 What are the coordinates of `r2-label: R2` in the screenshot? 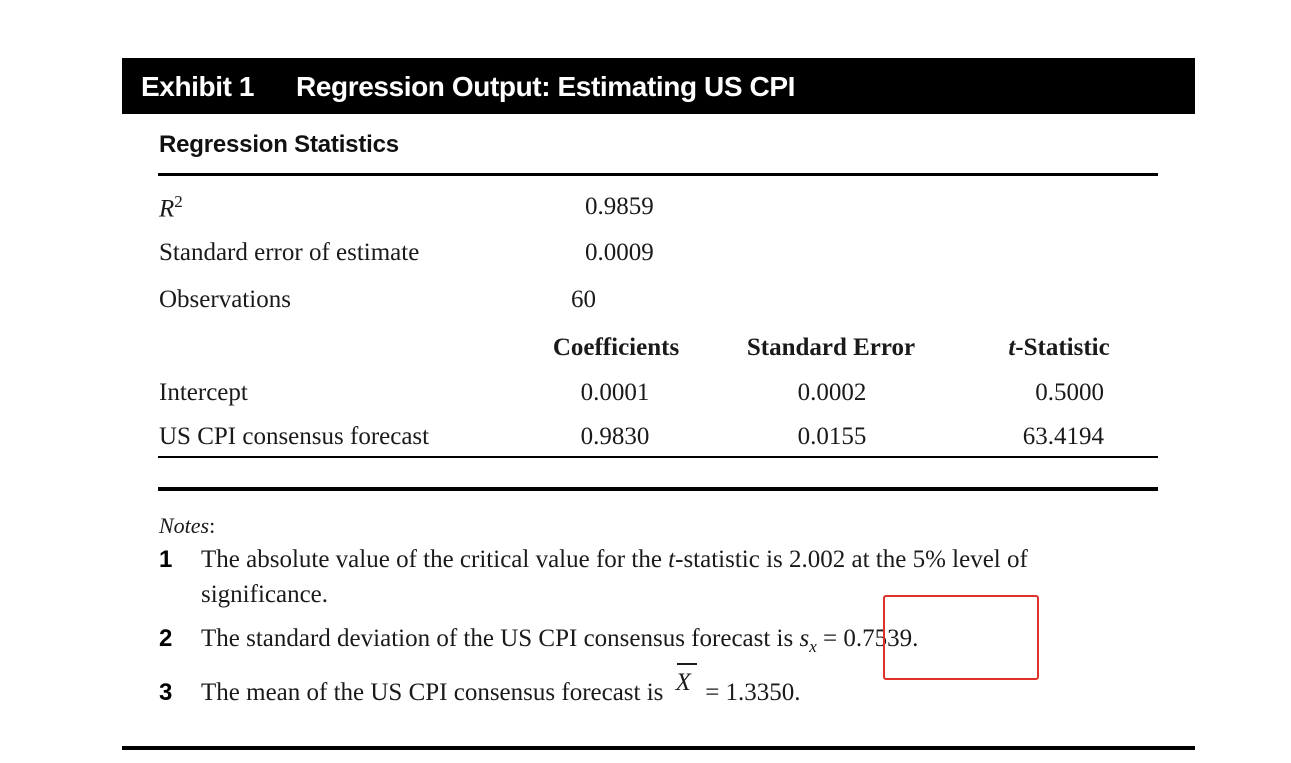 It's located at (171, 207).